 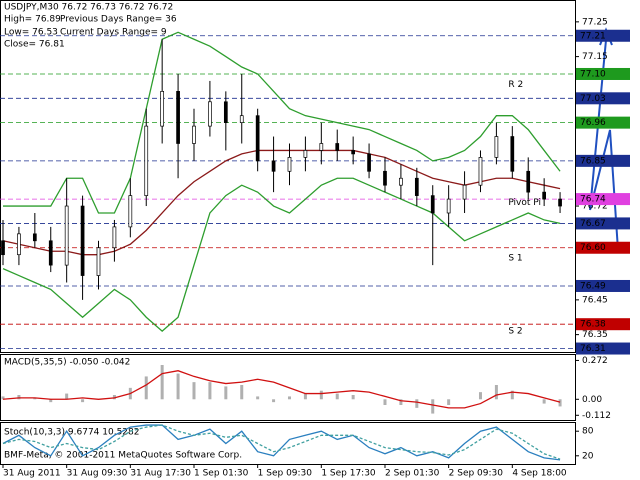 I want to click on y-tick-label: 76.45, so click(x=595, y=300).